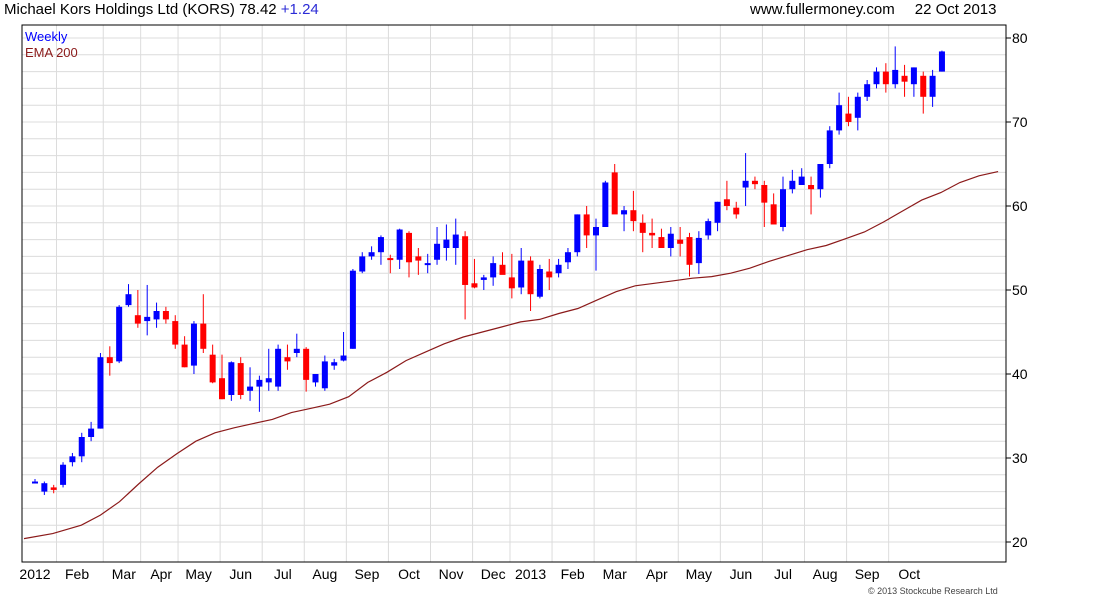  What do you see at coordinates (1020, 542) in the screenshot?
I see `y-tick-label: 20` at bounding box center [1020, 542].